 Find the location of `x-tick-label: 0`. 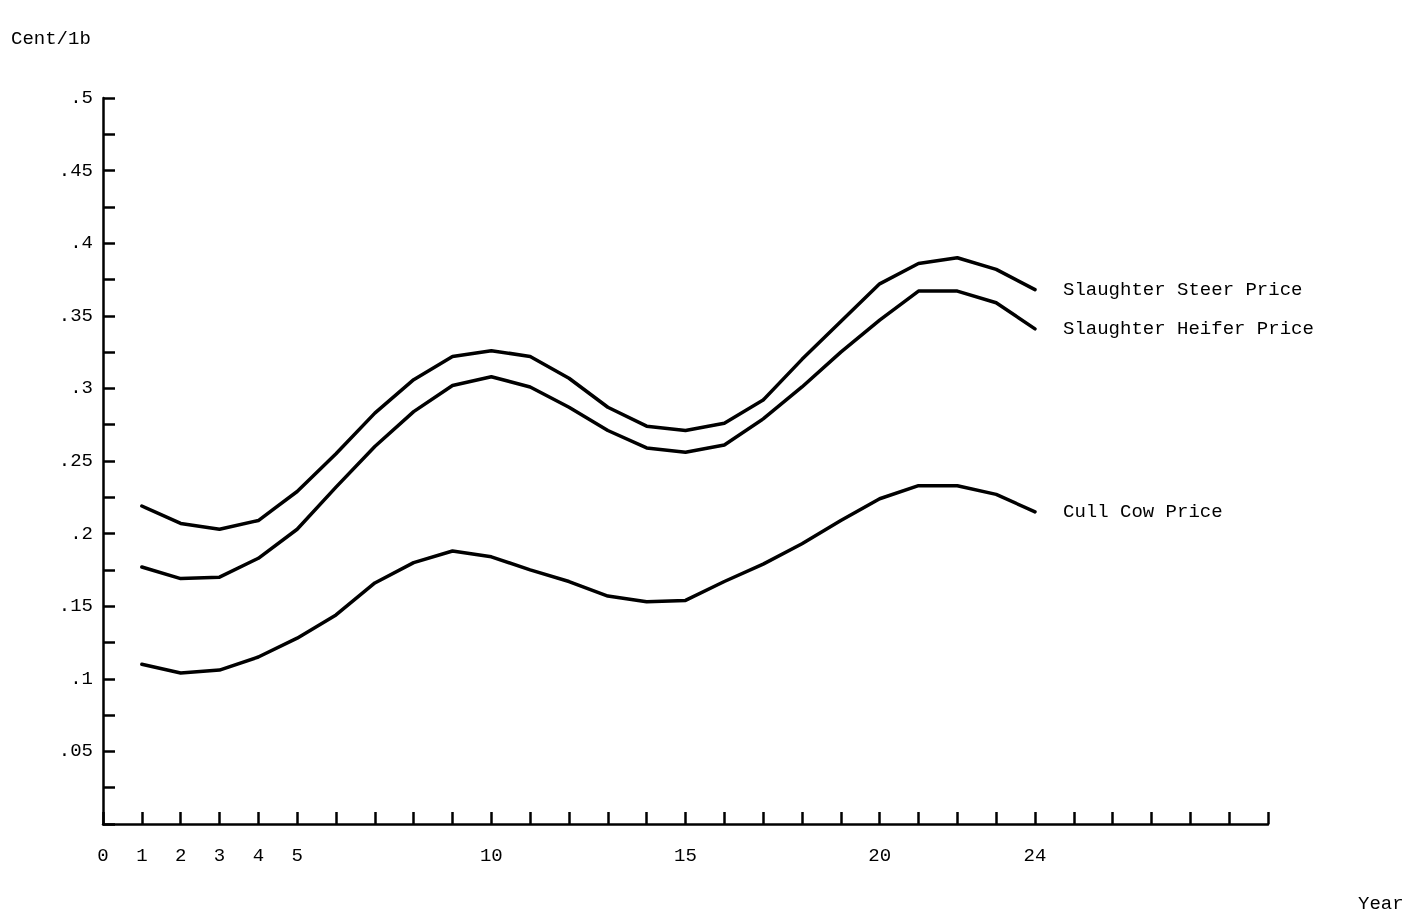

x-tick-label: 0 is located at coordinates (103, 855).